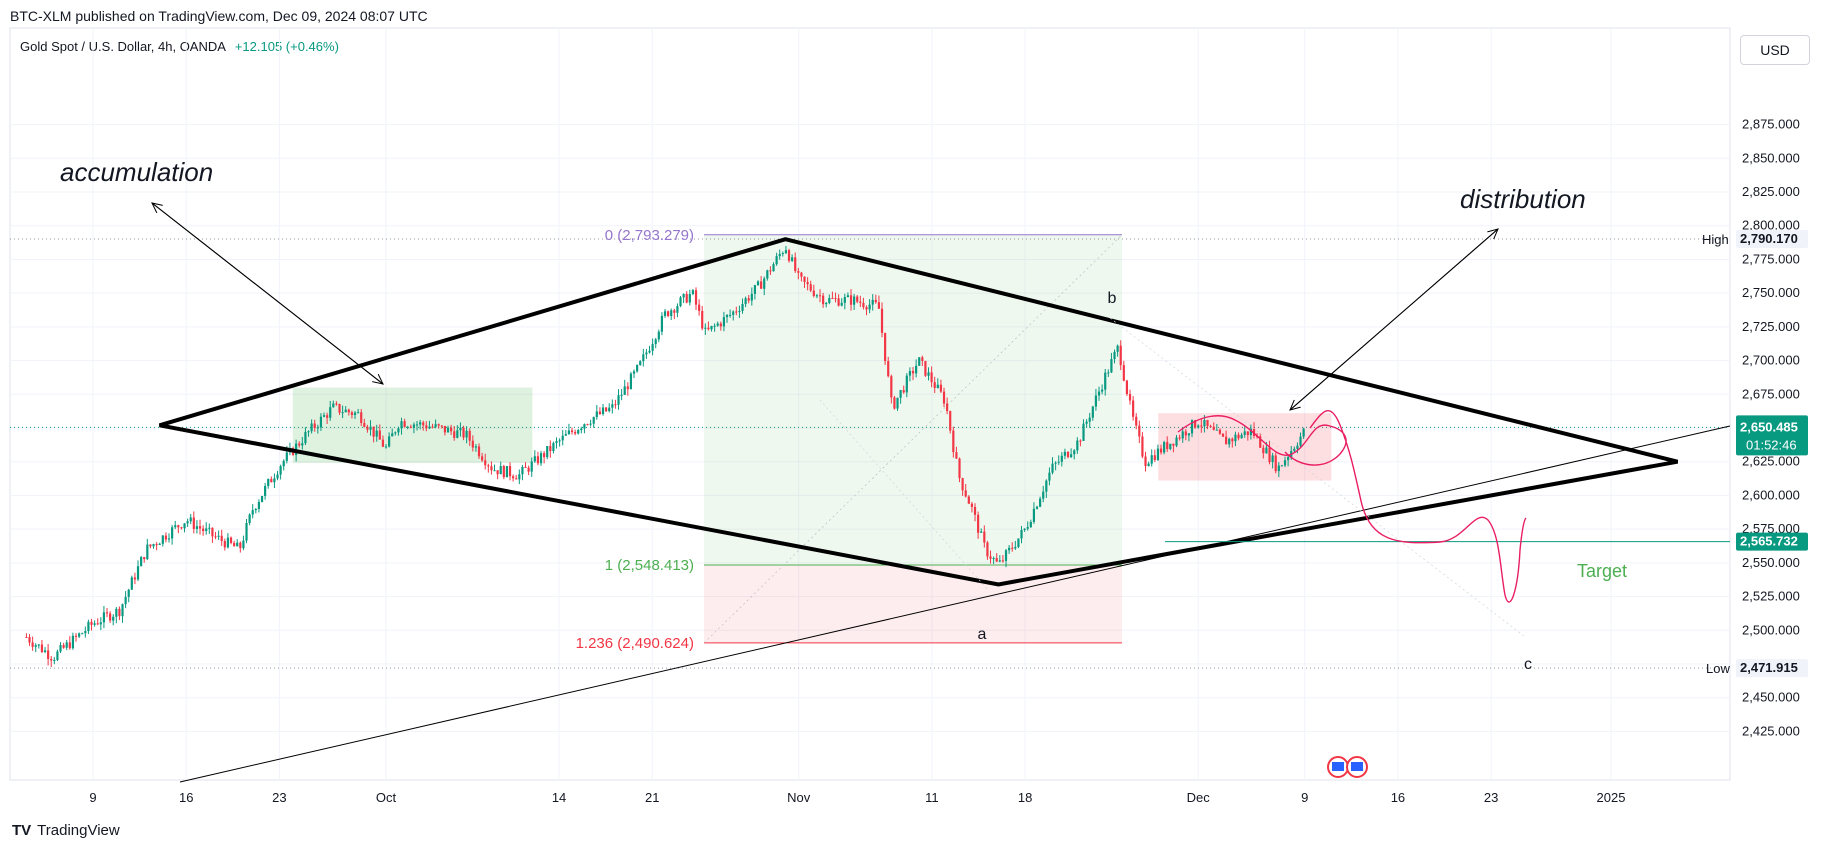 The height and width of the screenshot is (852, 1824). Describe the element at coordinates (1394, 319) in the screenshot. I see `arrow-distribution-down-shaft` at that location.